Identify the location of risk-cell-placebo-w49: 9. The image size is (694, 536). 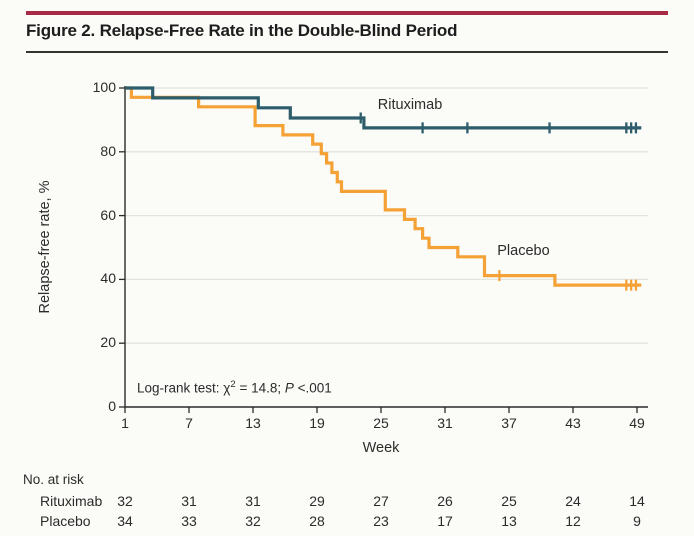
(637, 521).